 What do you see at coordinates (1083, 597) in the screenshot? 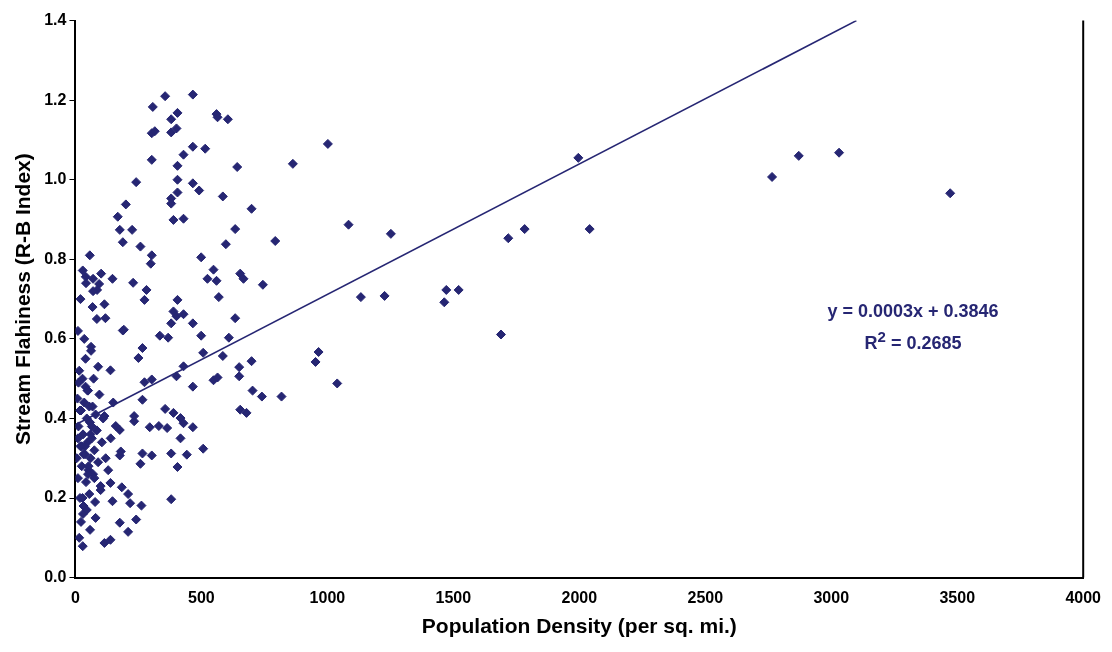
I see `x-tick-label: 4000` at bounding box center [1083, 597].